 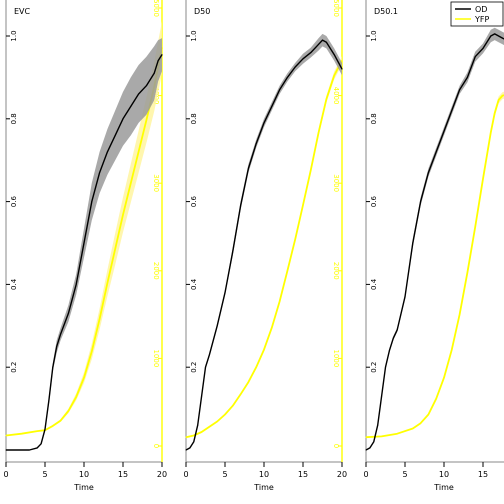 I want to click on legend-box, so click(x=477, y=14).